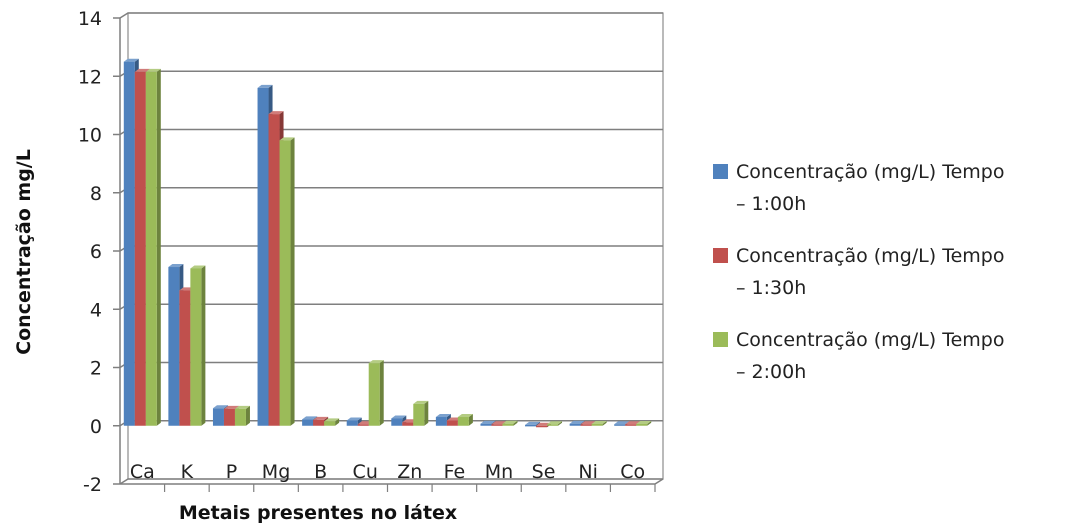  Describe the element at coordinates (96, 369) in the screenshot. I see `y-tick-label: 2` at that location.